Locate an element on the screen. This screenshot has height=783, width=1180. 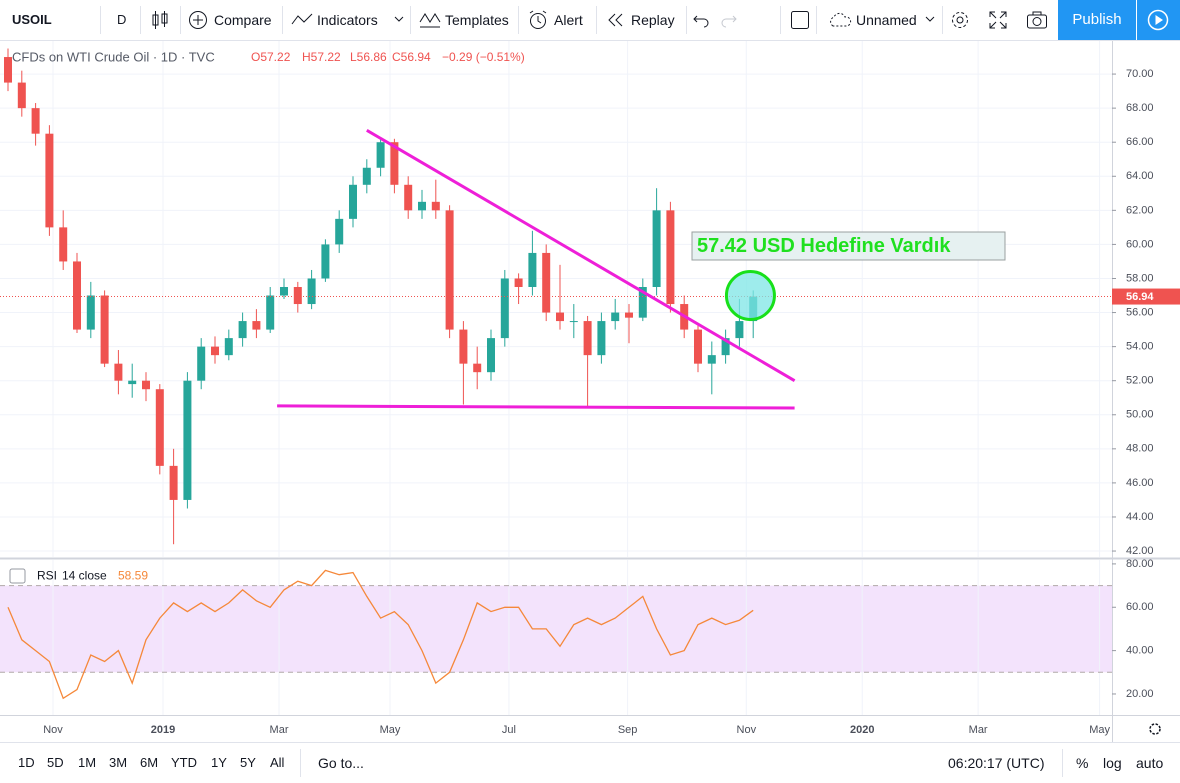
replay-icon is located at coordinates (616, 20).